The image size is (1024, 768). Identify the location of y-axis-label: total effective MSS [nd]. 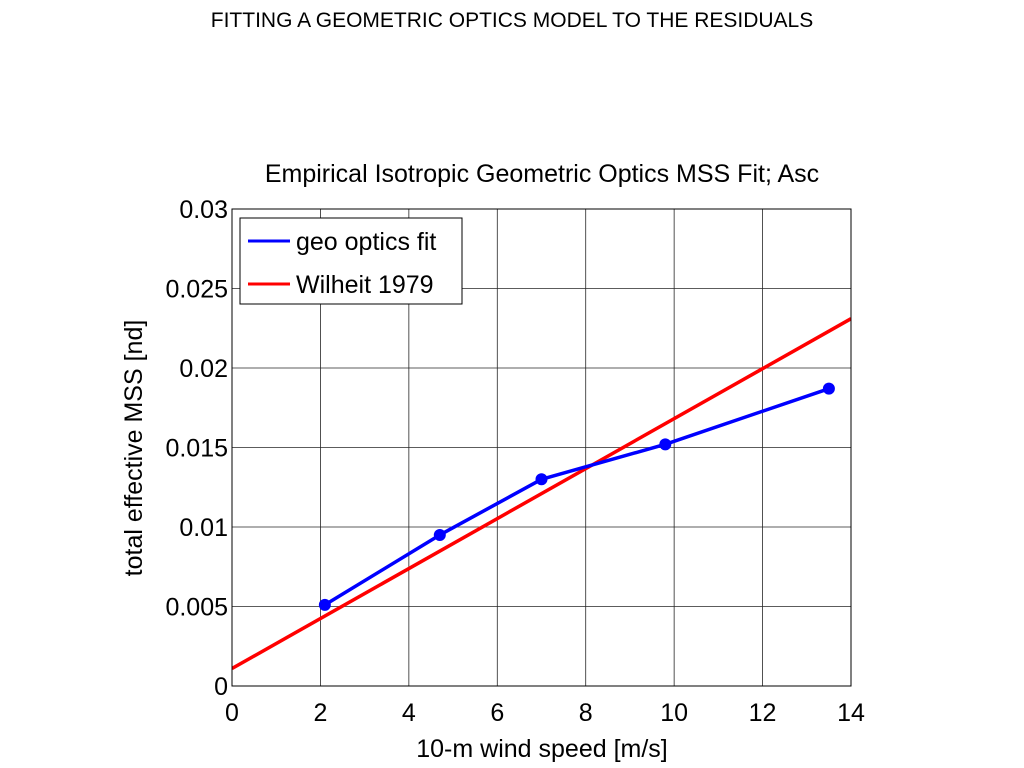
(134, 448).